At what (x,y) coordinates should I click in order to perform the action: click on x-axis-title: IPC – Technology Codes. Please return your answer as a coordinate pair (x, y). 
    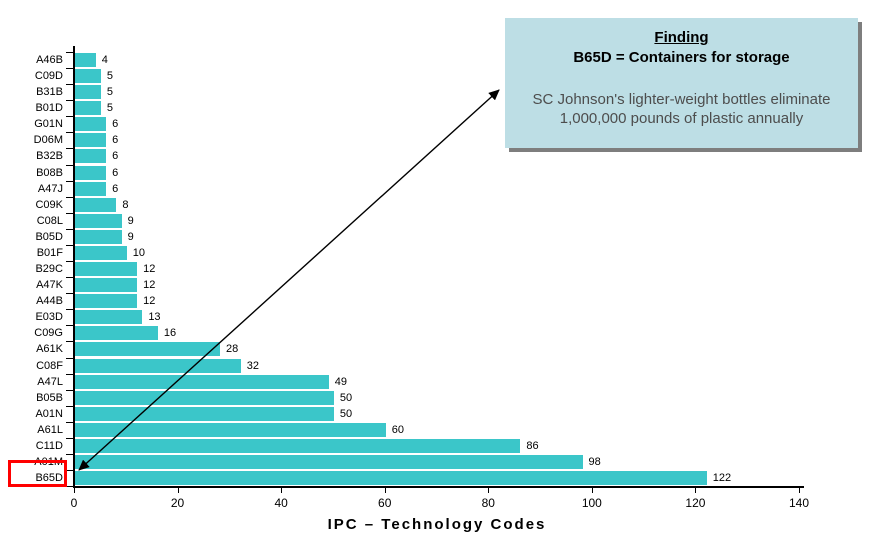
    Looking at the image, I should click on (437, 524).